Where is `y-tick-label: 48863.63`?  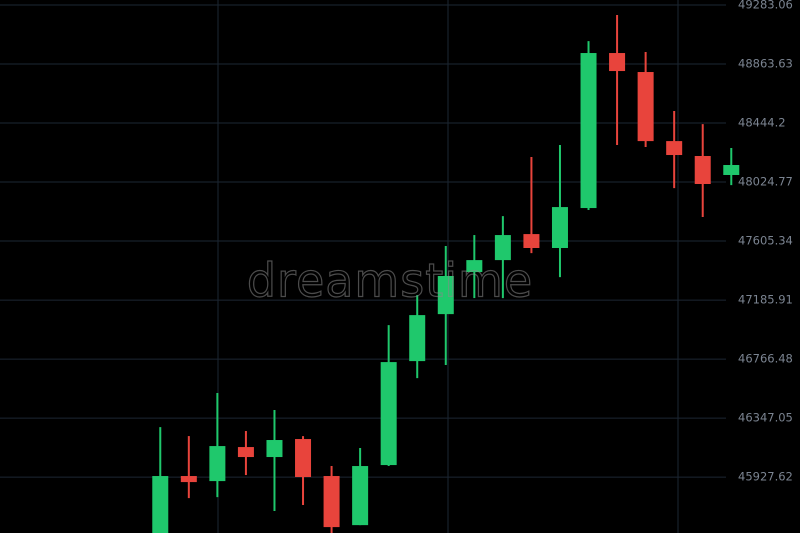
y-tick-label: 48863.63 is located at coordinates (765, 64).